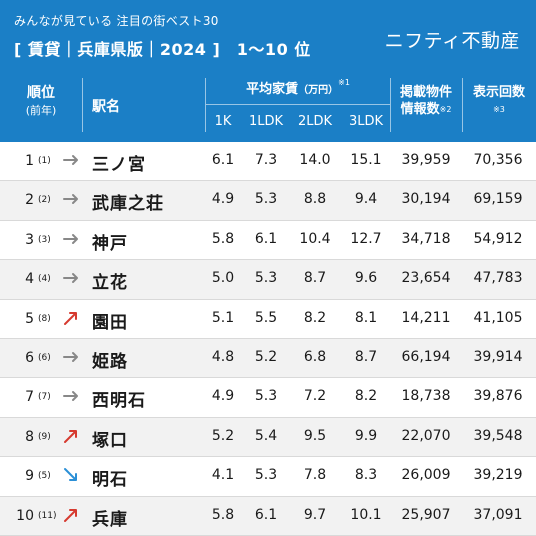 Image resolution: width=536 pixels, height=536 pixels. I want to click on rank-header: 順位 (前年), so click(41, 102).